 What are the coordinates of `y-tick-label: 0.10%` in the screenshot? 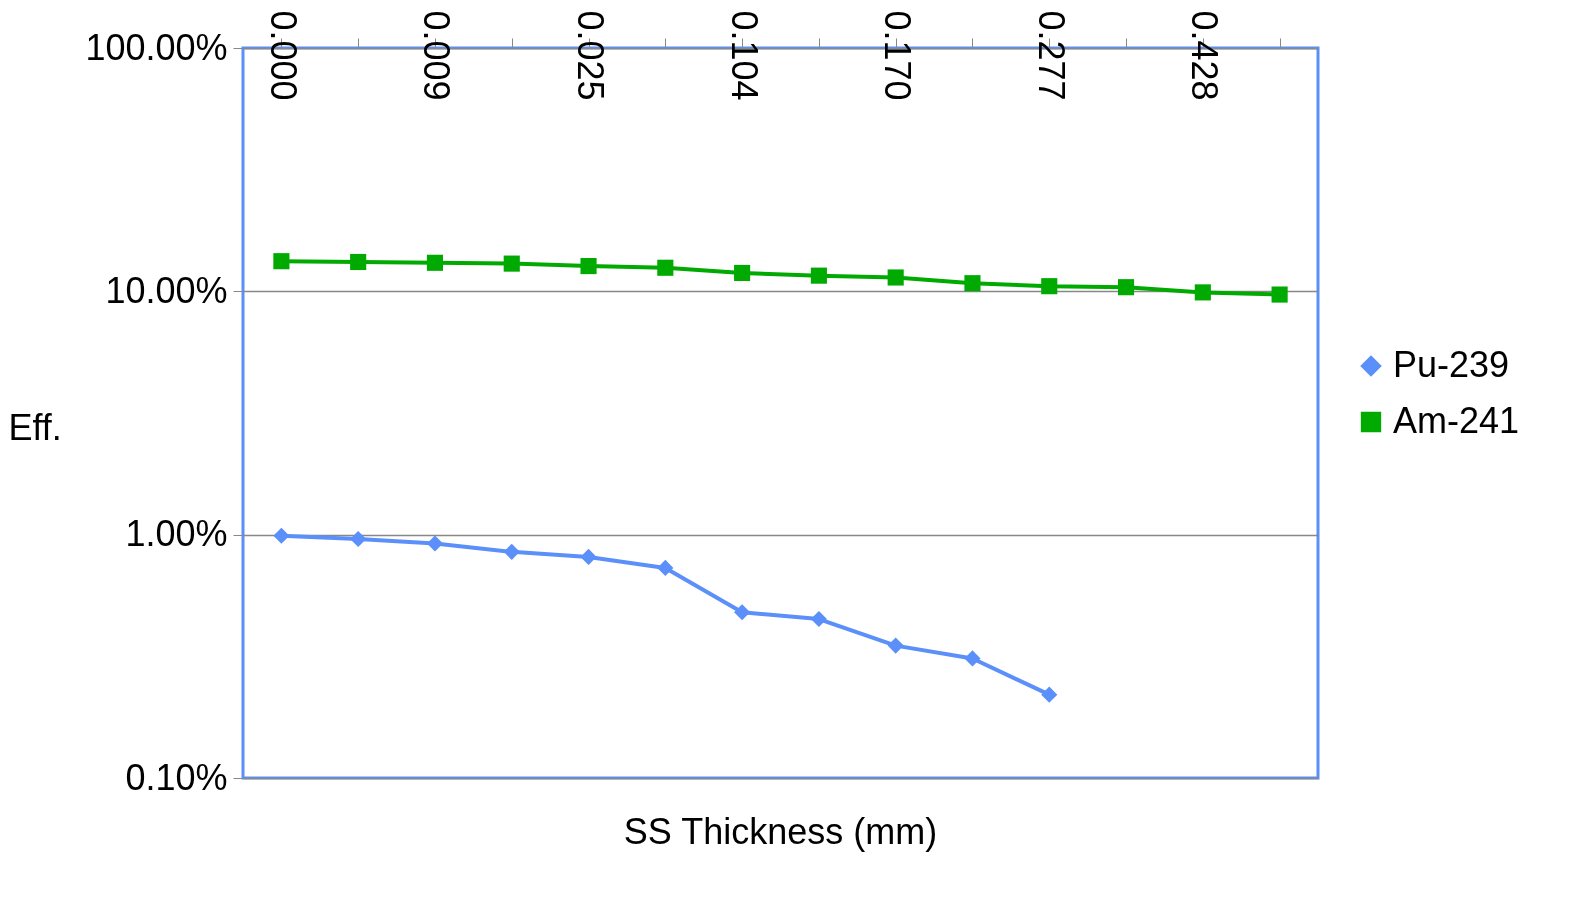 It's located at (176, 777).